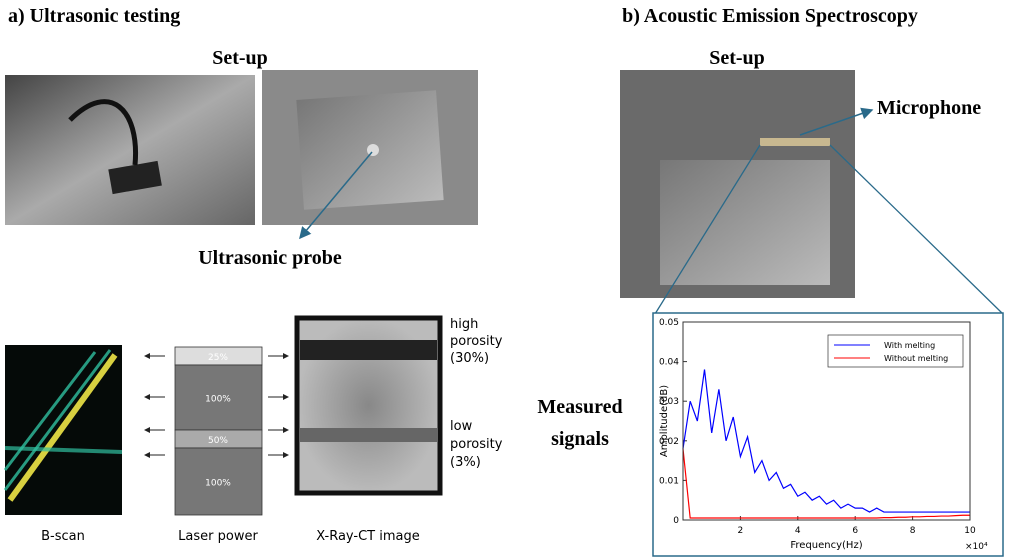 The width and height of the screenshot is (1019, 558). What do you see at coordinates (741, 531) in the screenshot?
I see `x-tick-label: 2` at bounding box center [741, 531].